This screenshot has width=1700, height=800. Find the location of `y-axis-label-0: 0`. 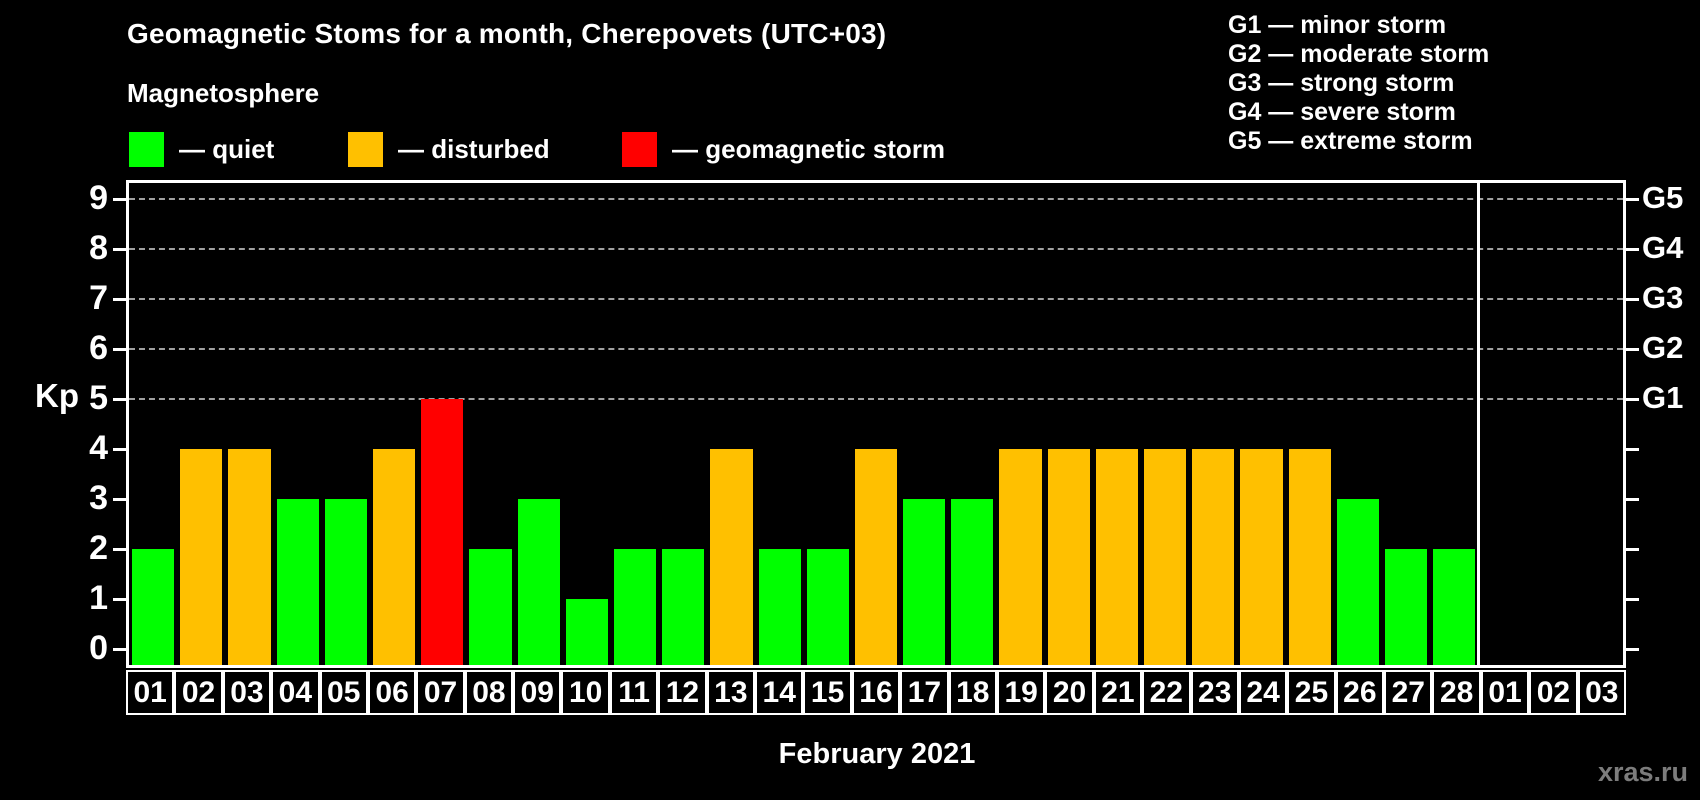

y-axis-label-0: 0 is located at coordinates (98, 648).